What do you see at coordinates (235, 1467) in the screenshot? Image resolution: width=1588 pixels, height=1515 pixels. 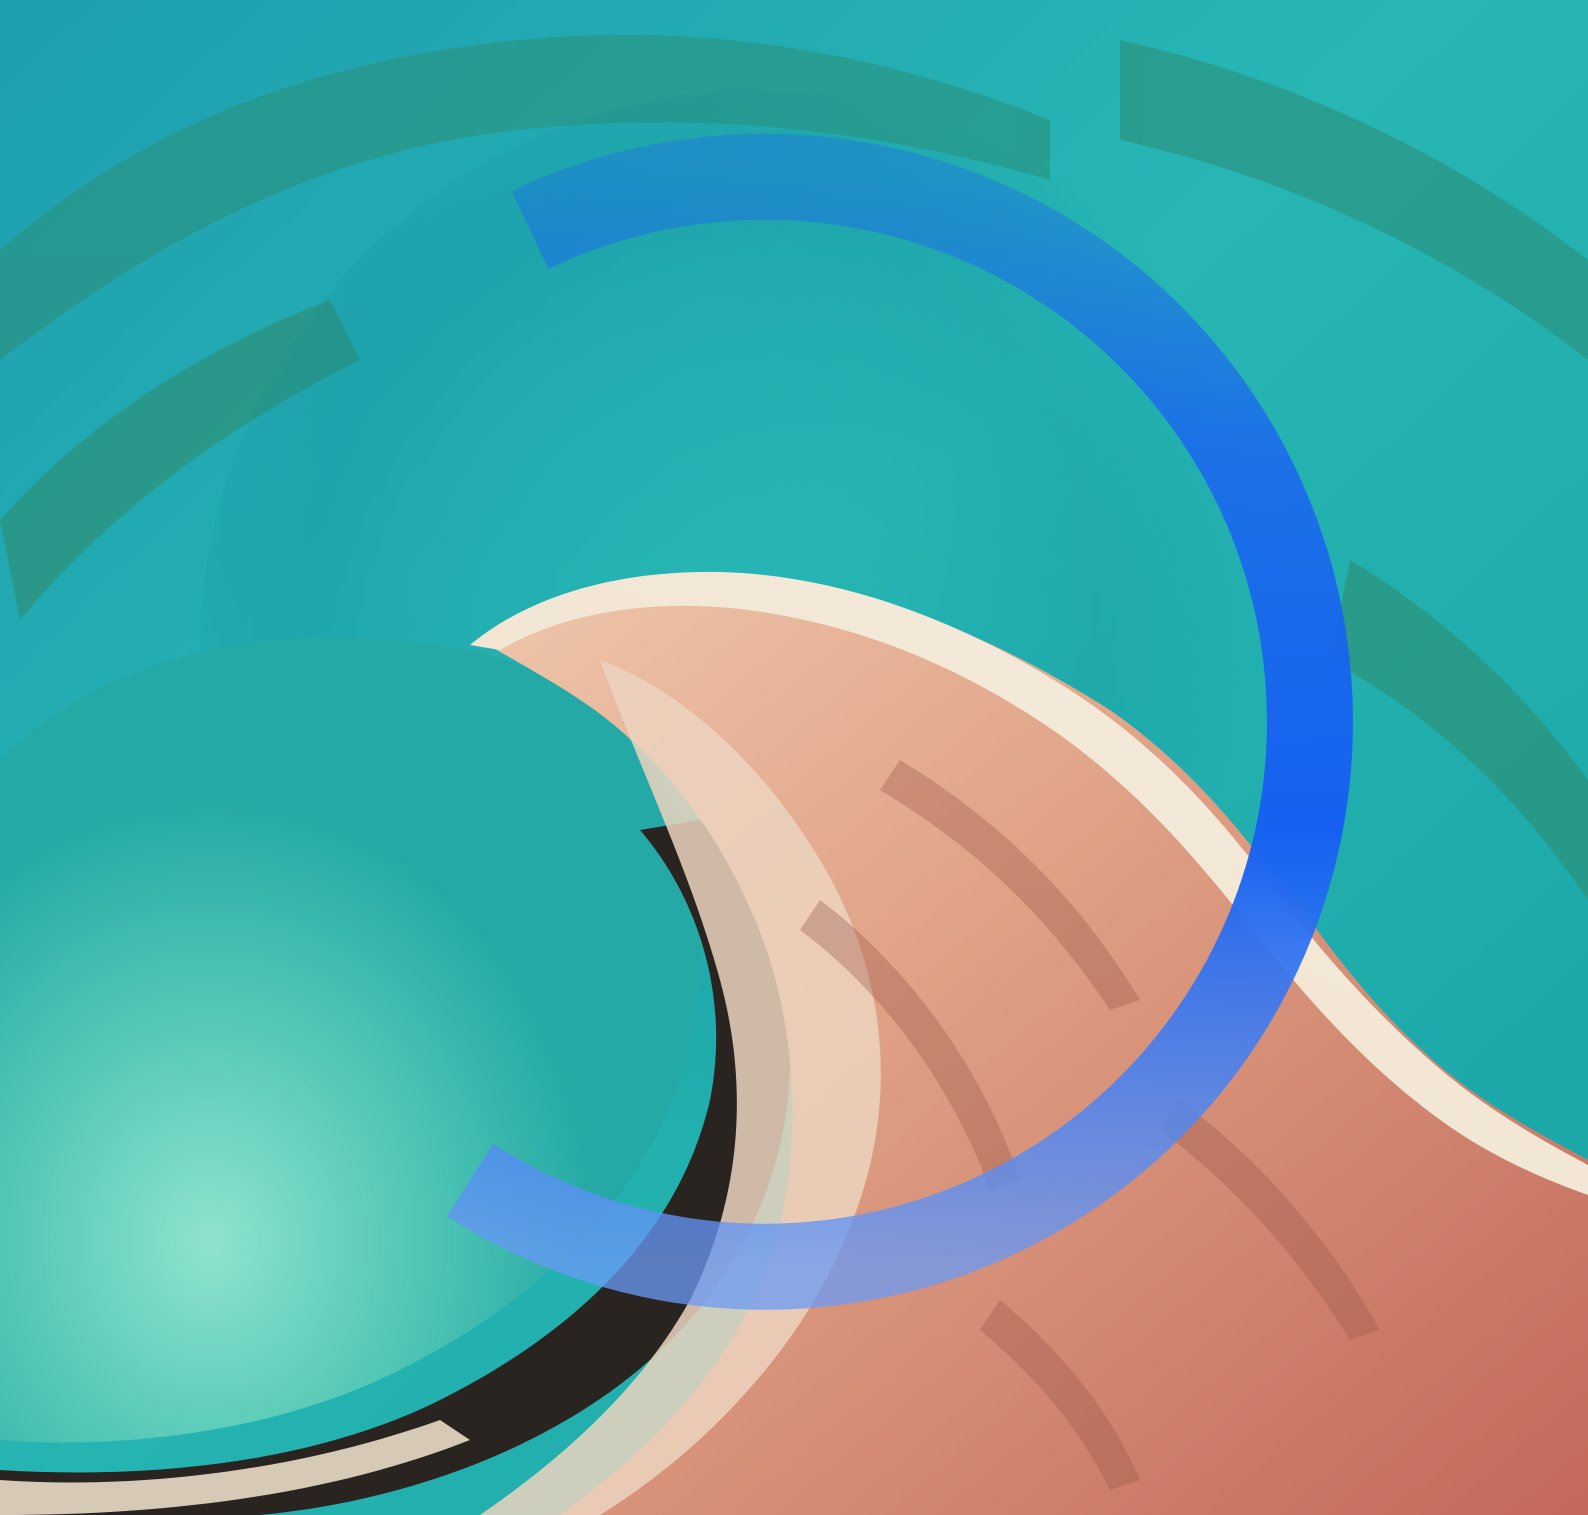 I see `lower-beach` at bounding box center [235, 1467].